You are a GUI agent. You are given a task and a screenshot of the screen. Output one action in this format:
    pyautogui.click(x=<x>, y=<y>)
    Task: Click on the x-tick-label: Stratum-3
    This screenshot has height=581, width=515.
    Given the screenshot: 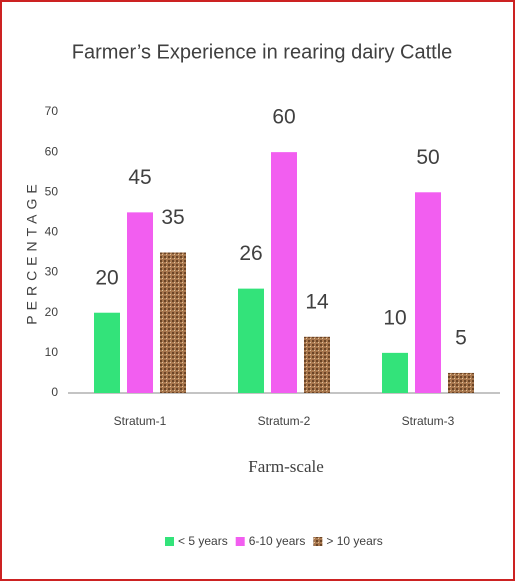 What is the action you would take?
    pyautogui.click(x=428, y=421)
    